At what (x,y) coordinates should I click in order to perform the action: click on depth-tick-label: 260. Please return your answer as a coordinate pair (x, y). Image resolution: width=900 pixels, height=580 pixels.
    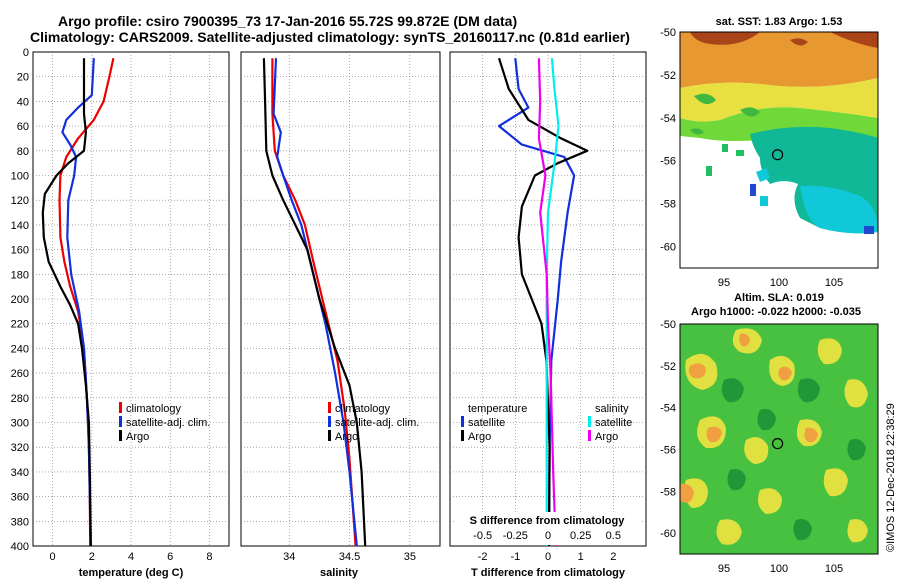
    Looking at the image, I should click on (20, 374).